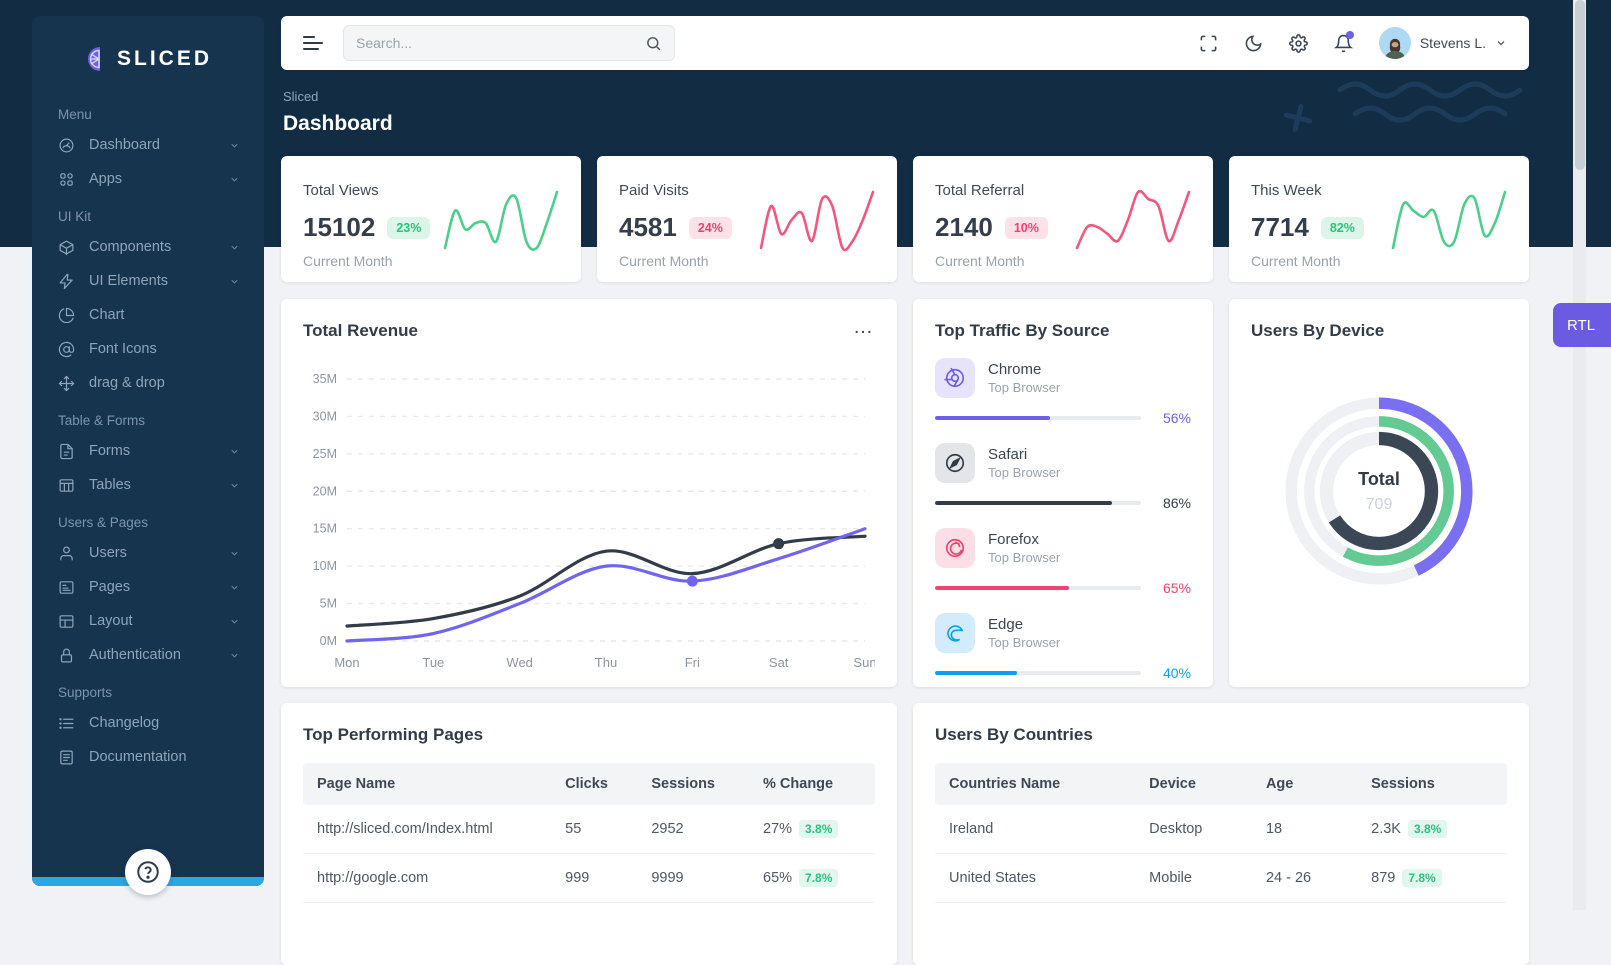 This screenshot has width=1611, height=965. What do you see at coordinates (812, 878) in the screenshot?
I see `pages-table-cell: 65% 7.8%` at bounding box center [812, 878].